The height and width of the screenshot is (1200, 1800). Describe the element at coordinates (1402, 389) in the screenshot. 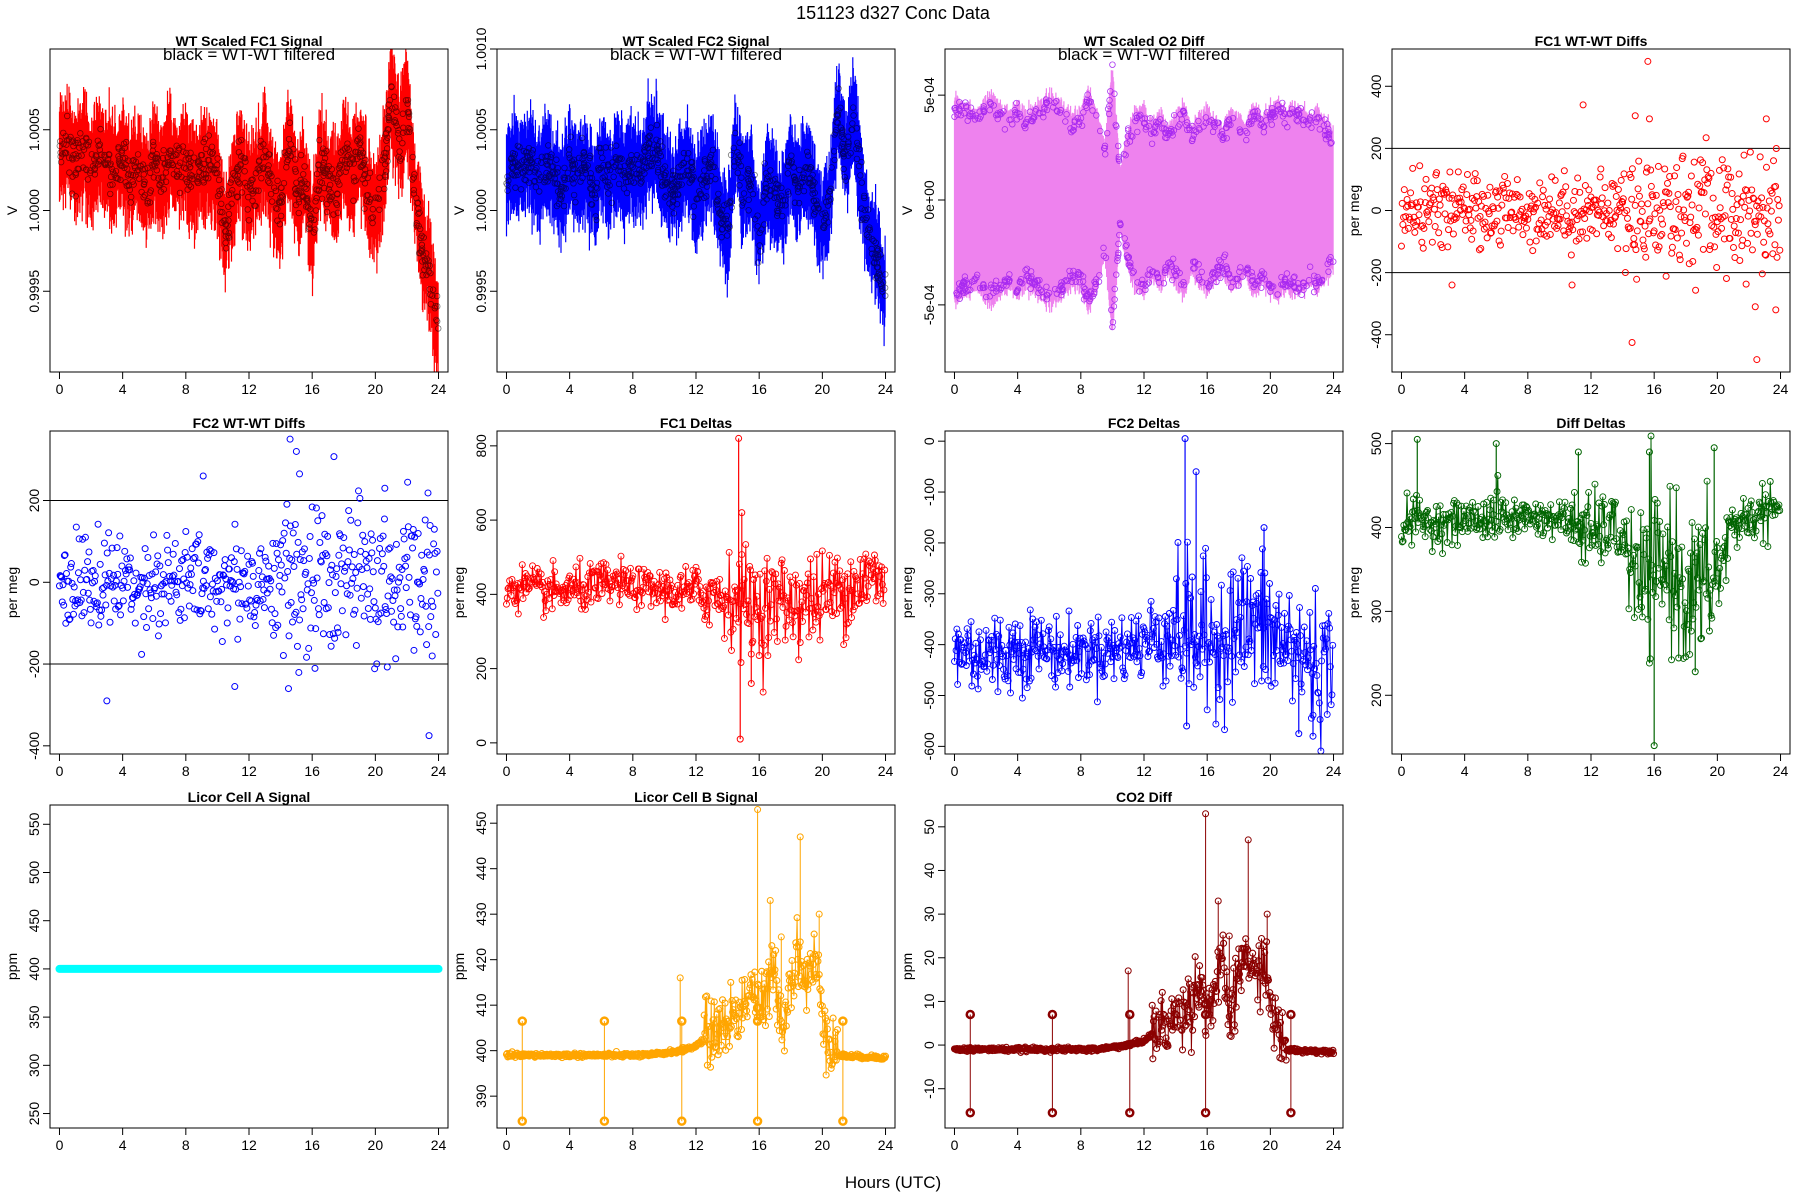

I see `x-tick-label-fc1wt-0: 0` at that location.